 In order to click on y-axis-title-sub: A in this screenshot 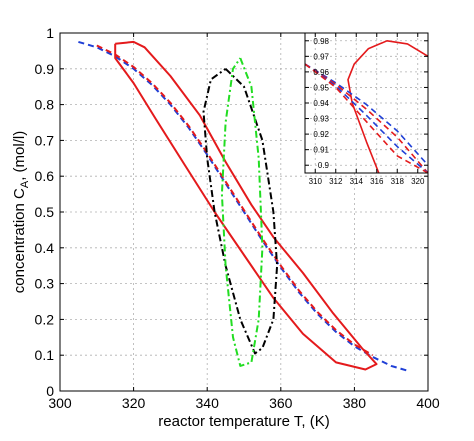, I will do `click(25, 184)`.